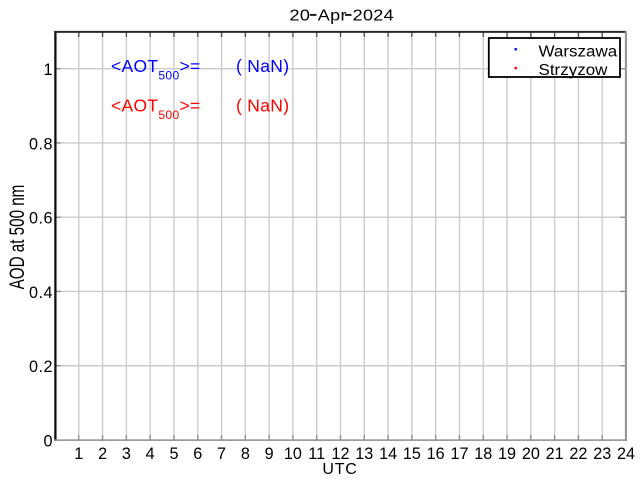 This screenshot has height=480, width=640. What do you see at coordinates (16, 237) in the screenshot?
I see `svg-text: AOD at 500 nm` at bounding box center [16, 237].